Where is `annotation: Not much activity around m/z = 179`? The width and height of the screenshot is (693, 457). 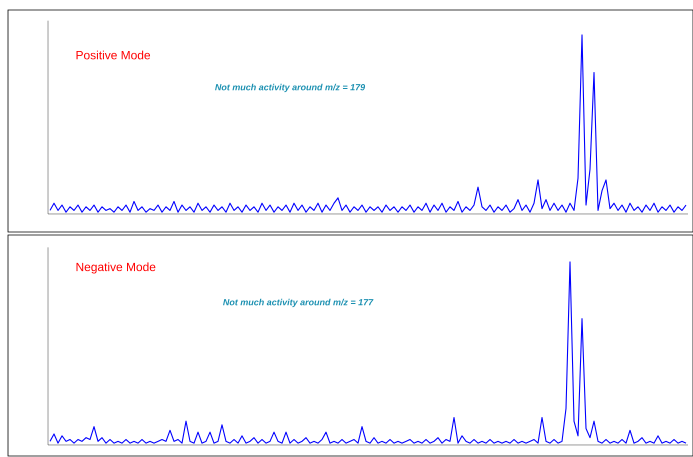
annotation: Not much activity around m/z = 179 is located at coordinates (290, 88).